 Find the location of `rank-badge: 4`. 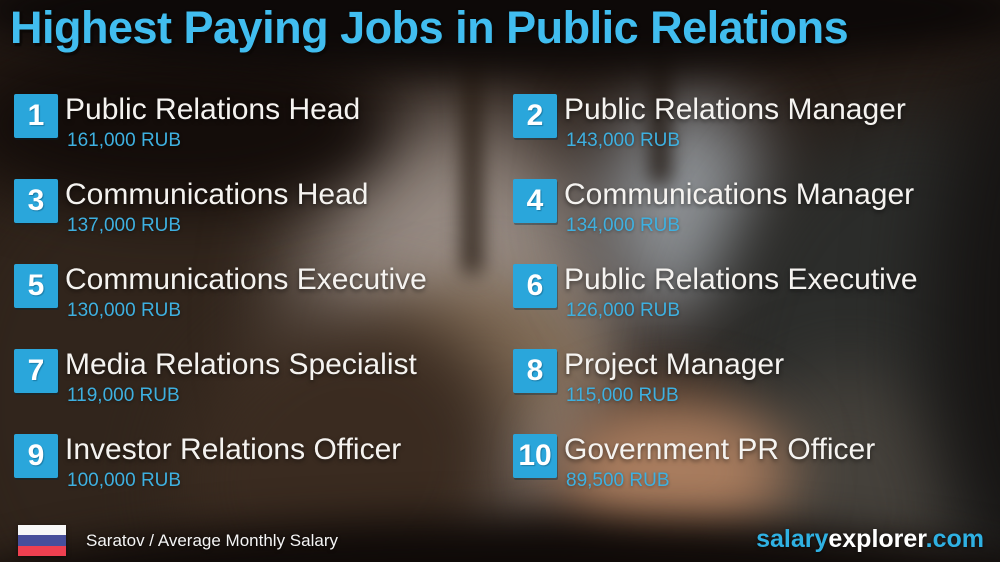

rank-badge: 4 is located at coordinates (535, 201).